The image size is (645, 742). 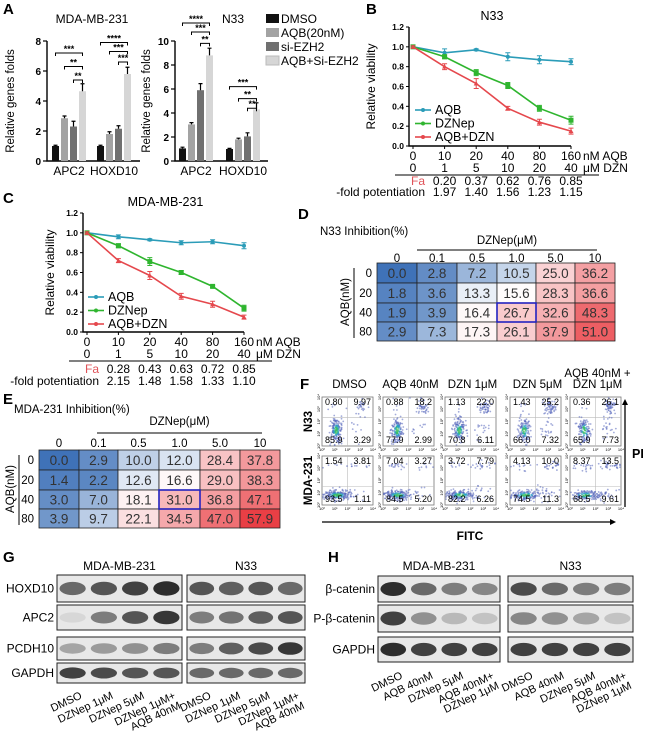 What do you see at coordinates (27, 501) in the screenshot?
I see `row-header: 40` at bounding box center [27, 501].